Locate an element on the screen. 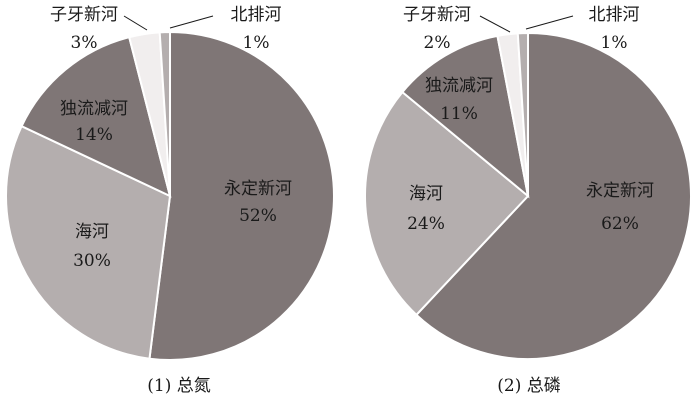 This screenshot has width=700, height=402. pie1-leader-ziya is located at coordinates (135, 23).